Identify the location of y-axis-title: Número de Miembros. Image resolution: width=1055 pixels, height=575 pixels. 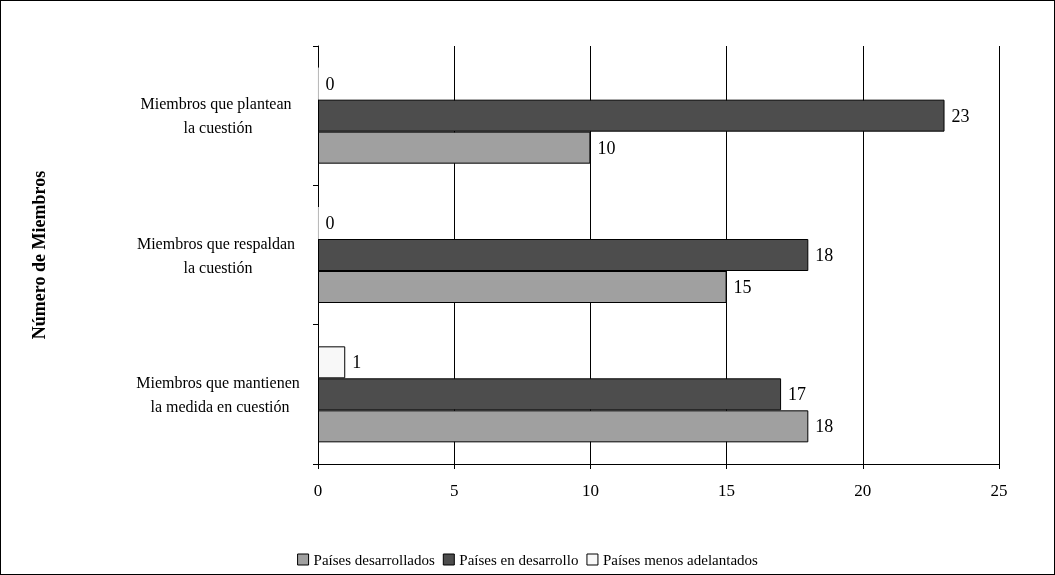
(39, 255).